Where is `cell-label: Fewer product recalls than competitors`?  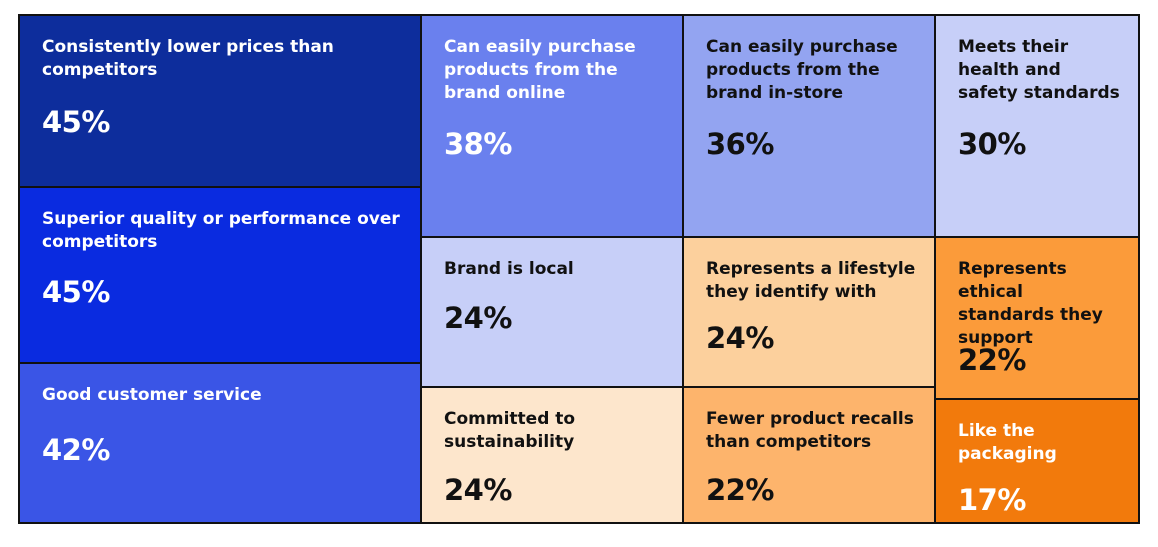
cell-label: Fewer product recalls than competitors is located at coordinates (810, 430).